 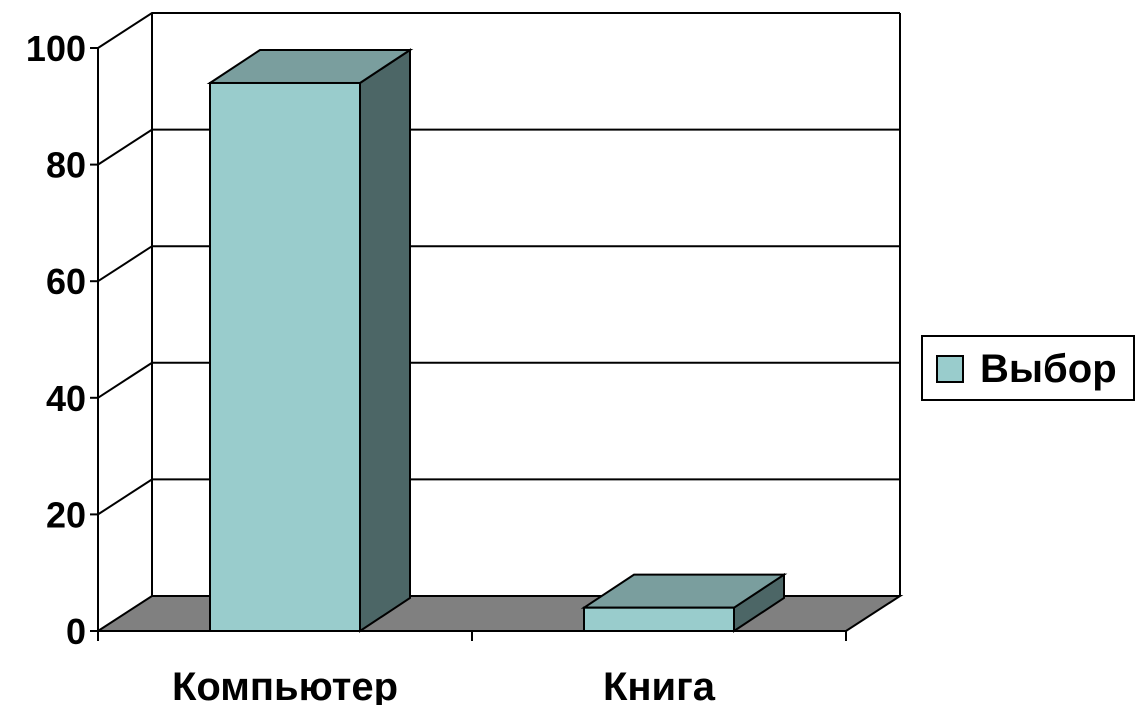 I want to click on y-tick-label: 20, so click(x=66, y=514).